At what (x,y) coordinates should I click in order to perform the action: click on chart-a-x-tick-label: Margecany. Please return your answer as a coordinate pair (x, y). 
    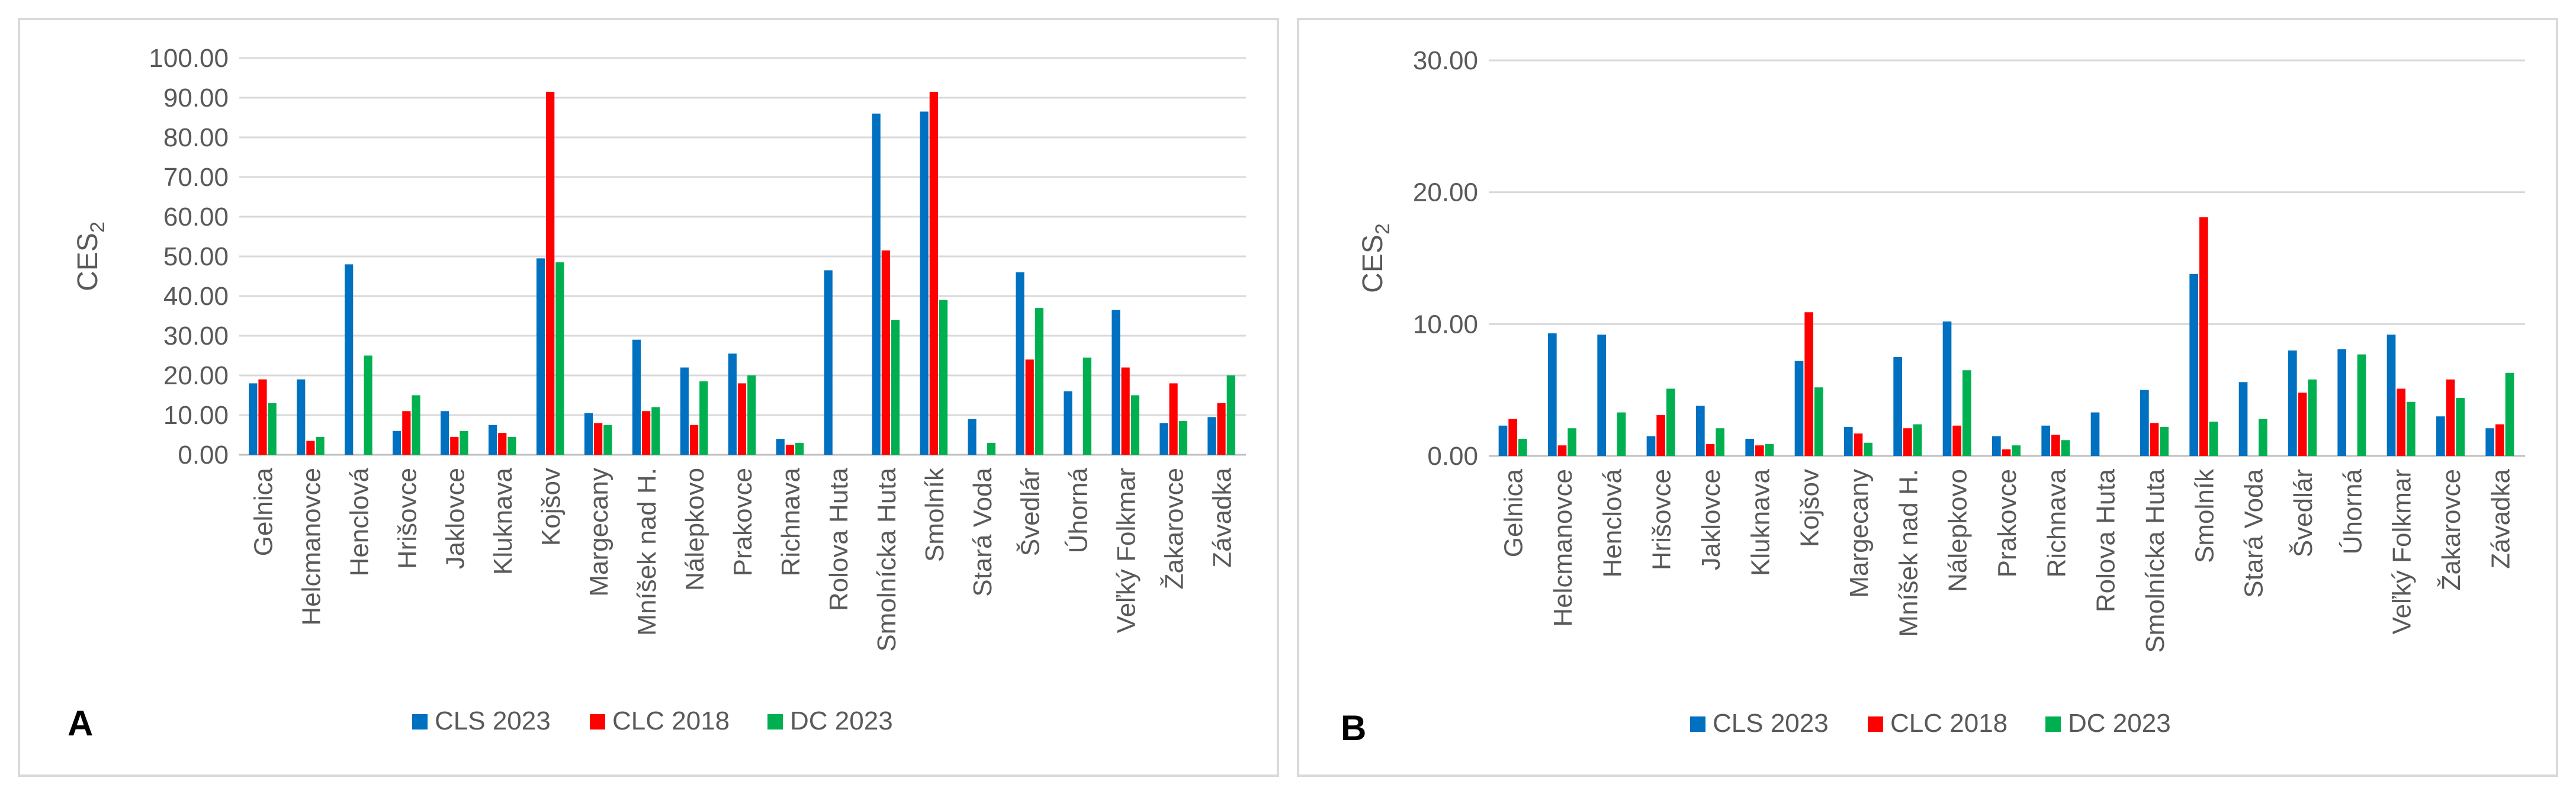
    Looking at the image, I should click on (599, 532).